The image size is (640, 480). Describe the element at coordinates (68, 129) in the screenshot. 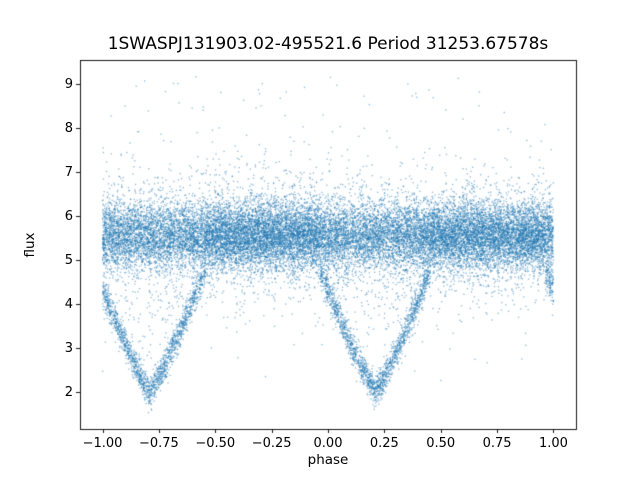

I see `y-tick-label: 8` at that location.